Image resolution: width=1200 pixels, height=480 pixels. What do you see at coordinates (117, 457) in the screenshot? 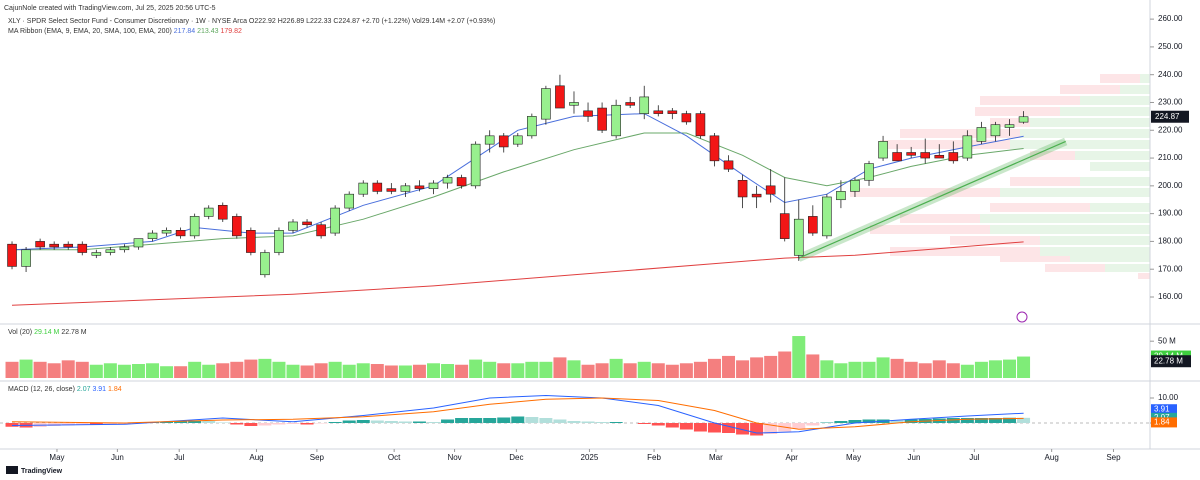
I see `x-tick-label: Jun` at bounding box center [117, 457].